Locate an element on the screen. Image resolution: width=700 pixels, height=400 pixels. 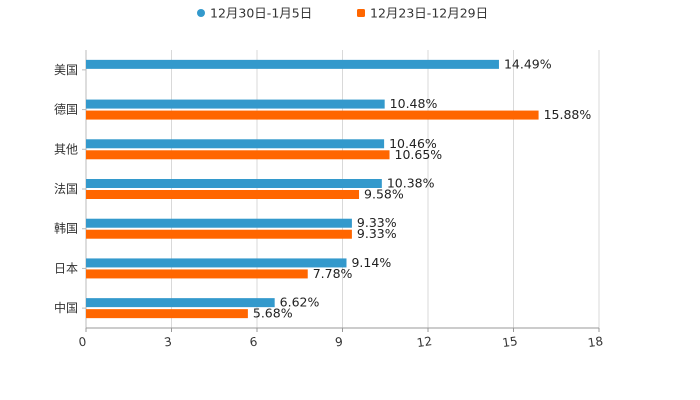
data-label-series1-6: 5.68% is located at coordinates (273, 313).